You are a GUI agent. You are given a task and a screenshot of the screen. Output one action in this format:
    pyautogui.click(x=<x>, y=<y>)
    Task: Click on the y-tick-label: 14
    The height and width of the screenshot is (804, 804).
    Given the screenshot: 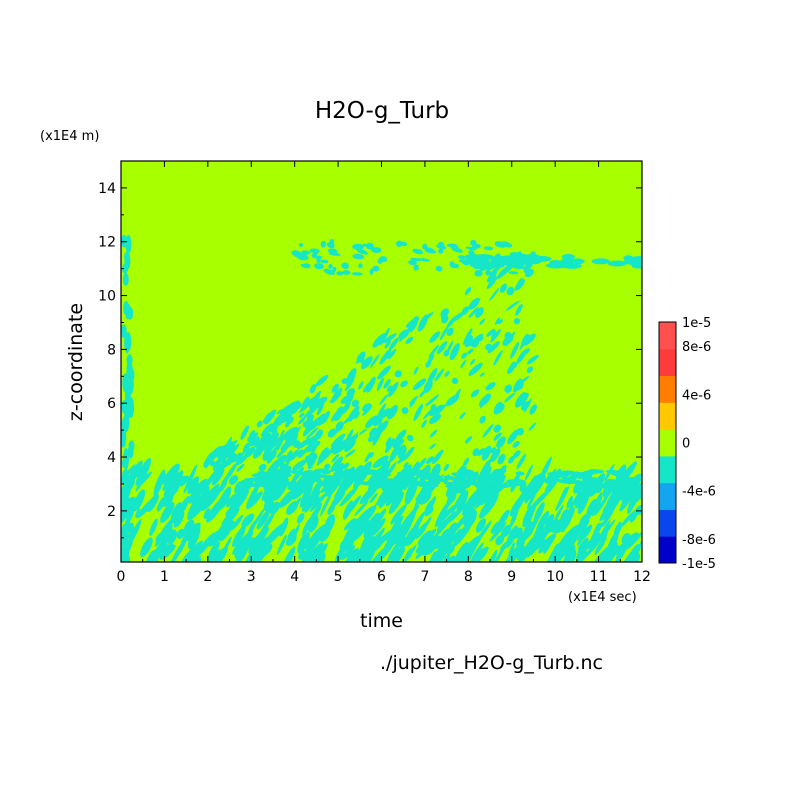 What is the action you would take?
    pyautogui.click(x=107, y=189)
    